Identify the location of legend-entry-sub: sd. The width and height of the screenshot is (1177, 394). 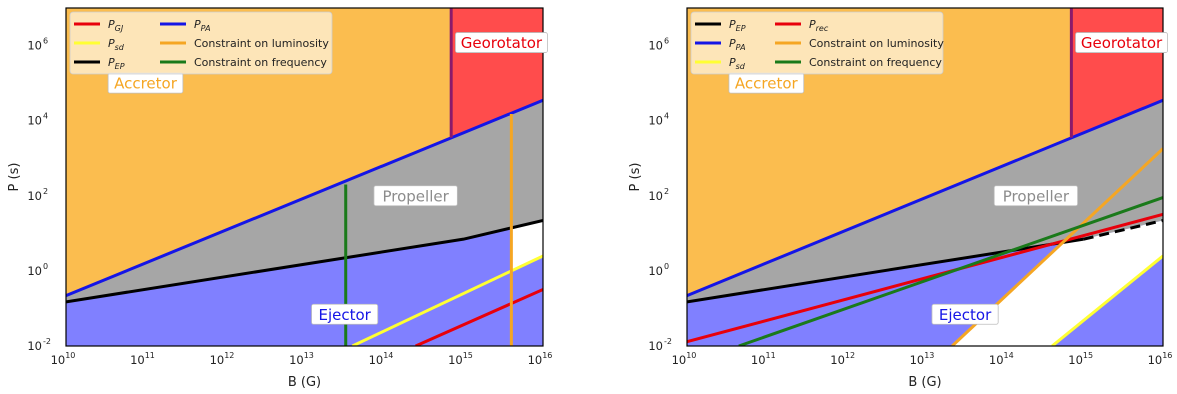
(120, 47).